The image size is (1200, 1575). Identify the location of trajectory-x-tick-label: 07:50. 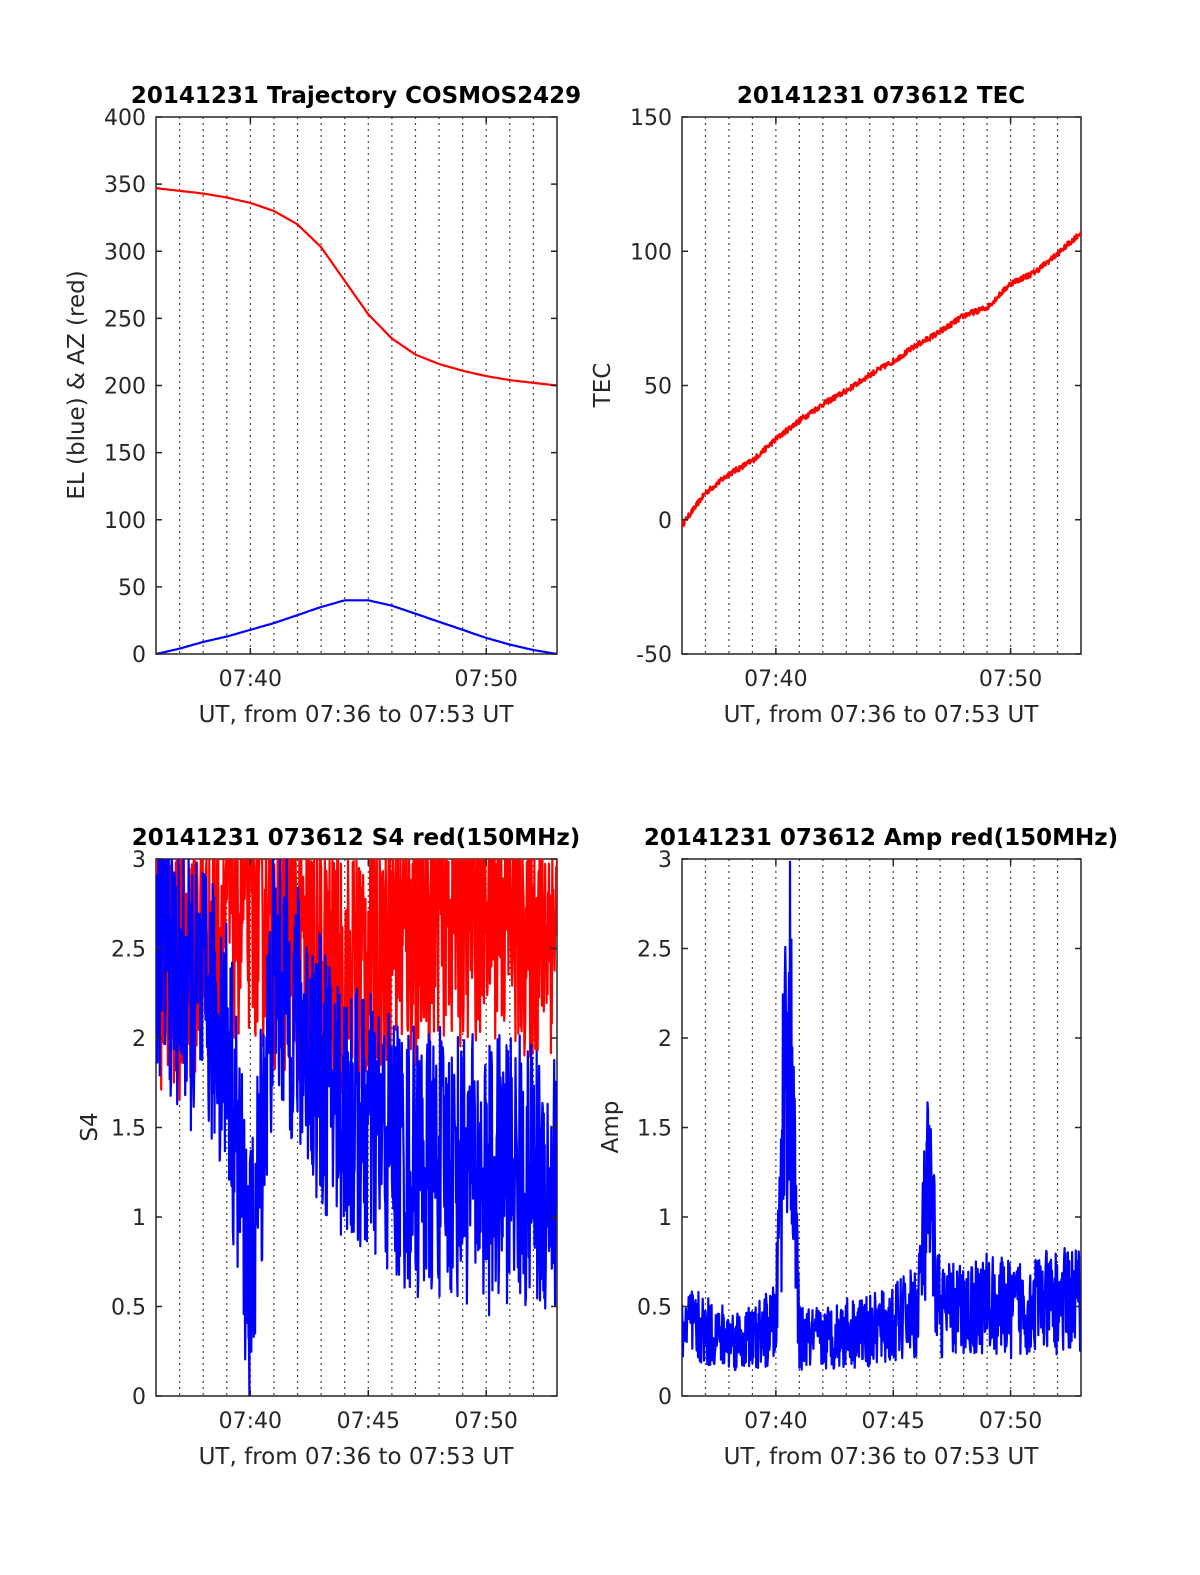
(486, 679).